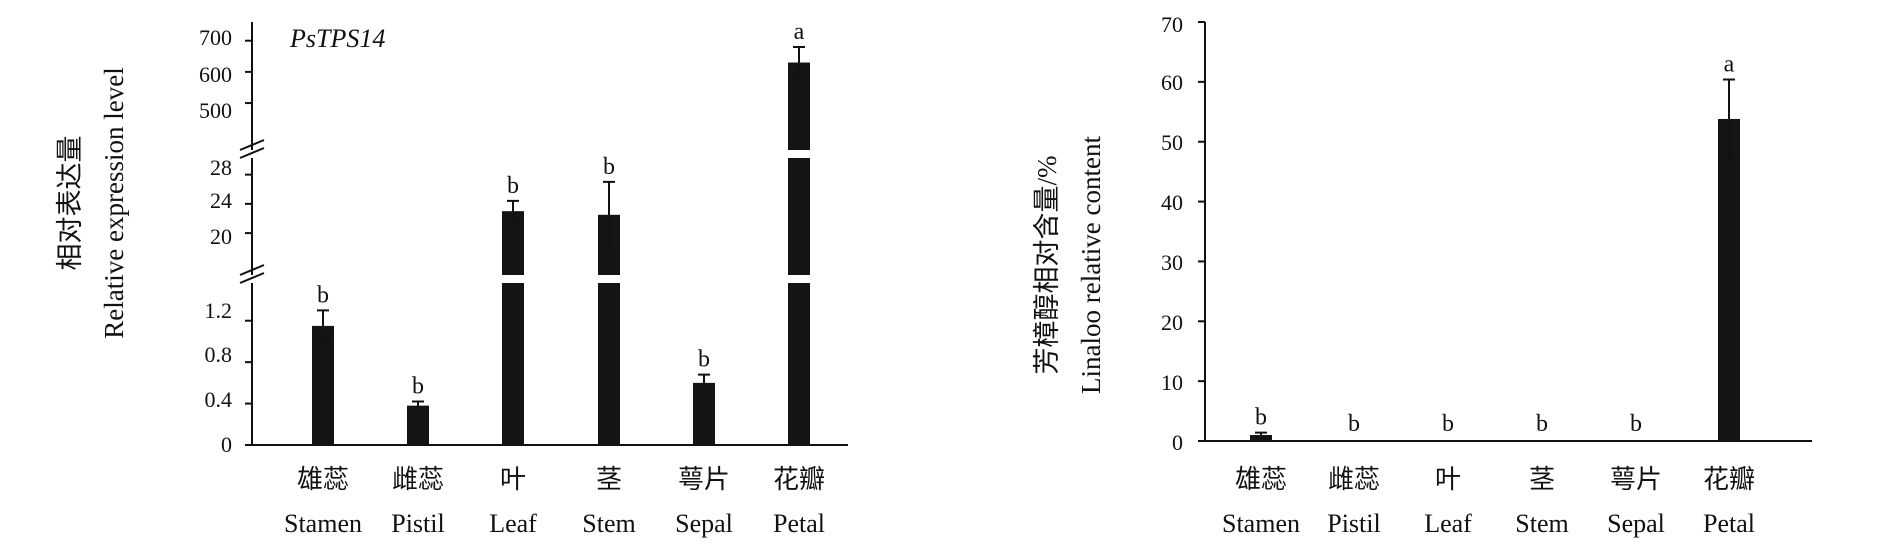 The width and height of the screenshot is (1890, 558). What do you see at coordinates (215, 74) in the screenshot?
I see `chart1-ytick: 600` at bounding box center [215, 74].